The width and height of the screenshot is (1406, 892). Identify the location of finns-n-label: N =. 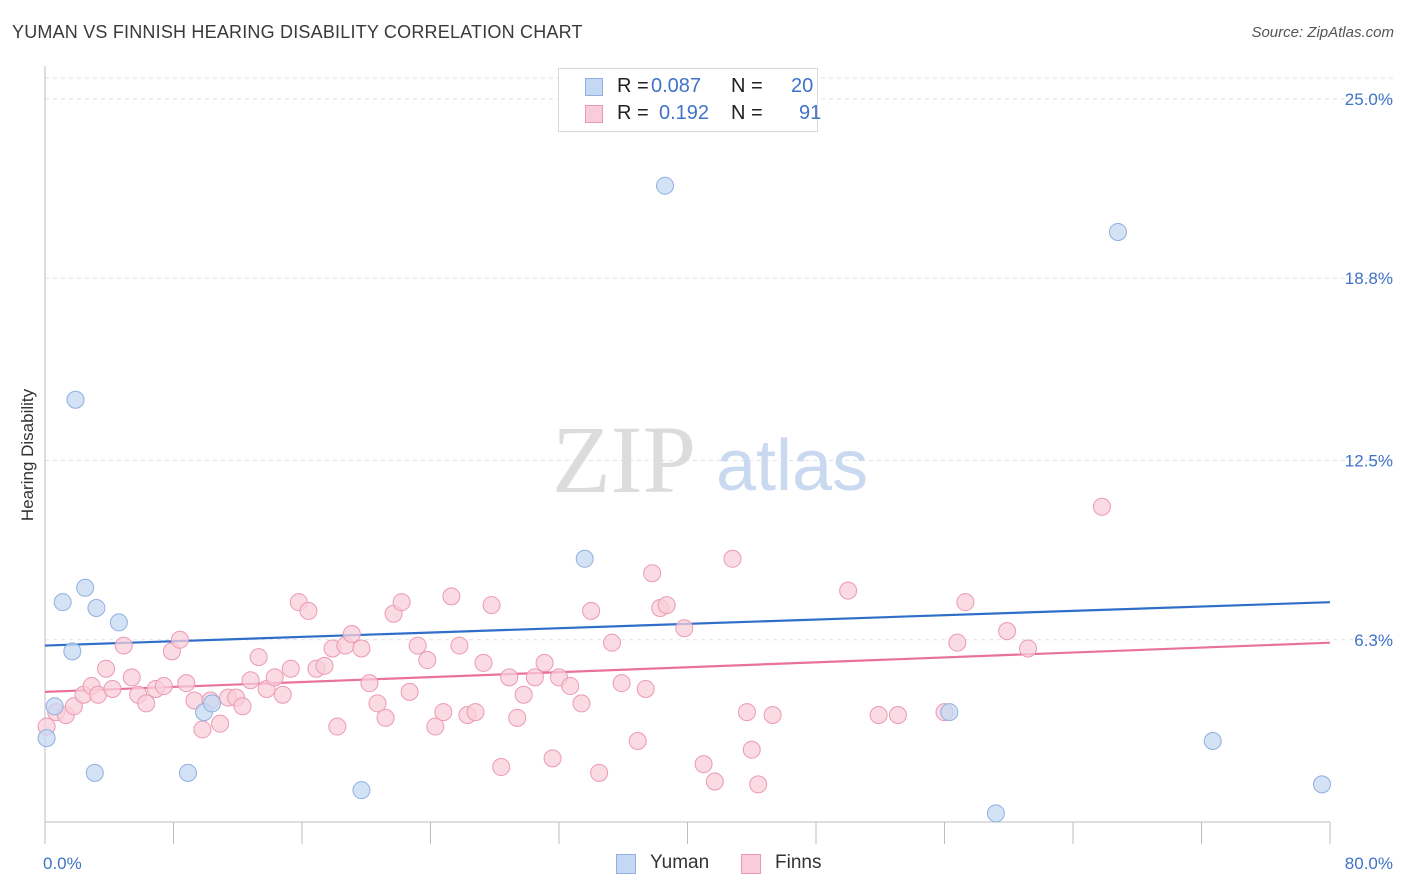
(747, 113).